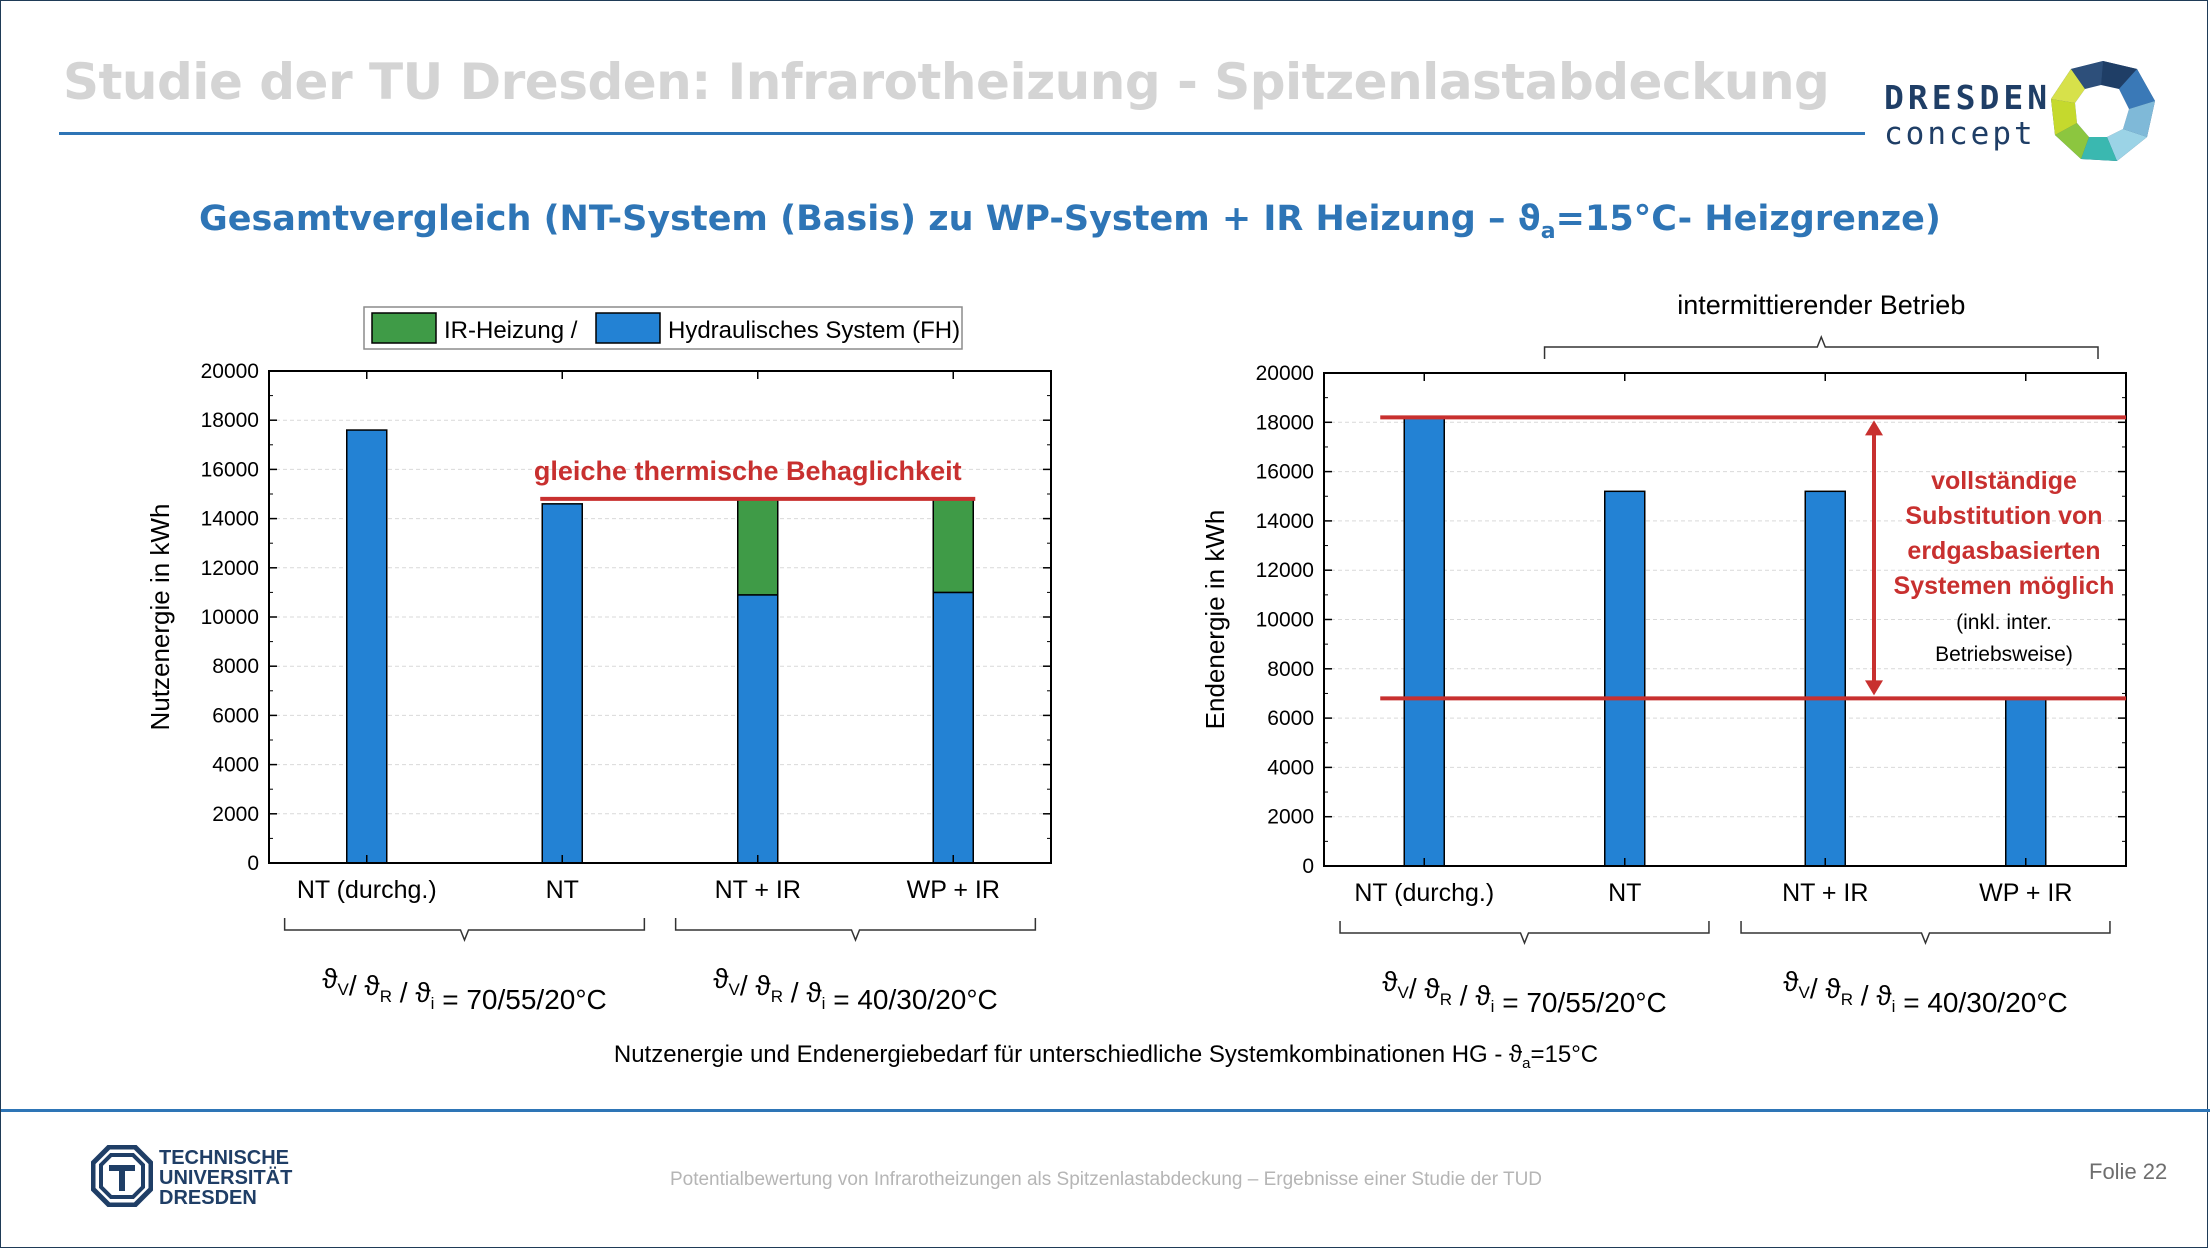 Image resolution: width=2210 pixels, height=1250 pixels. What do you see at coordinates (1215, 620) in the screenshot?
I see `y-axis-label: Endenergie in kWh` at bounding box center [1215, 620].